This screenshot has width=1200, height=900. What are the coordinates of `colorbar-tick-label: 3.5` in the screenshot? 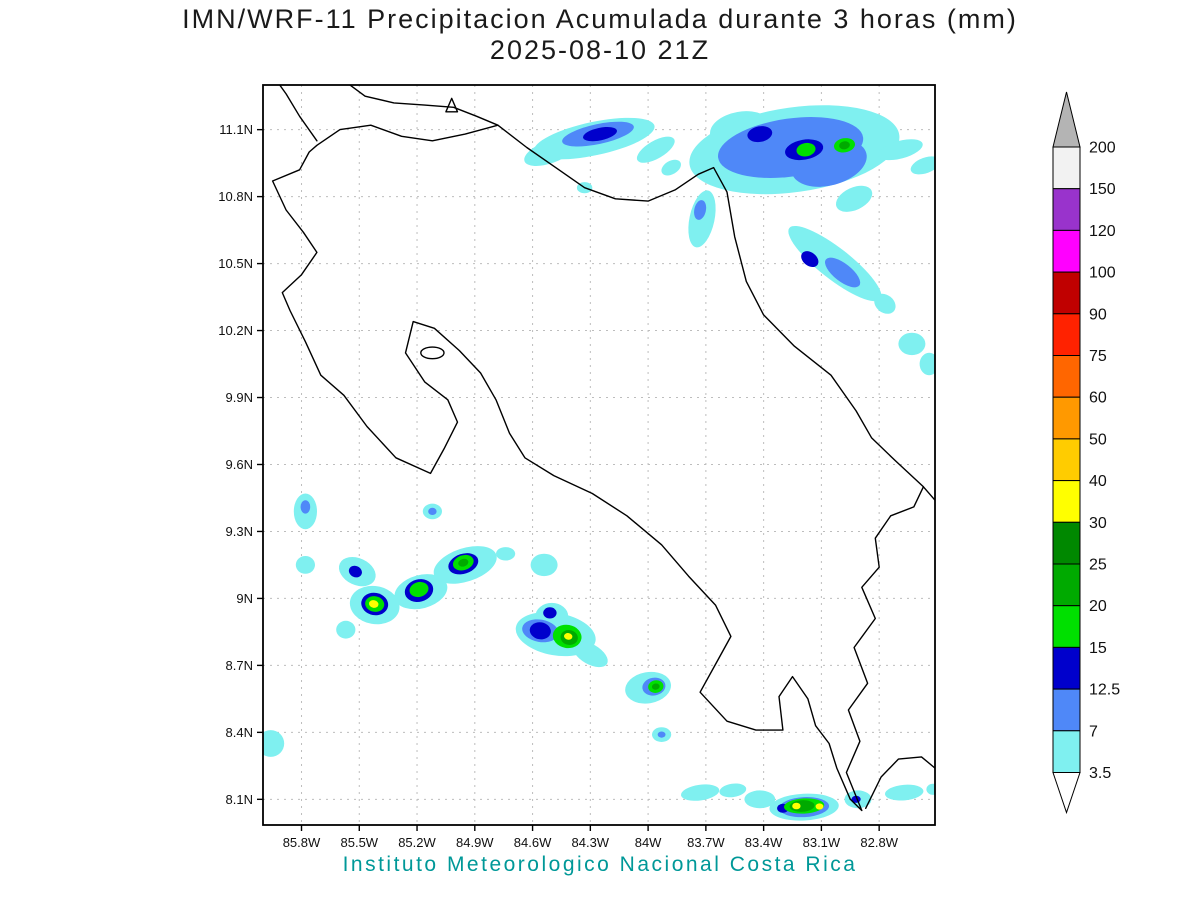 It's located at (1100, 773).